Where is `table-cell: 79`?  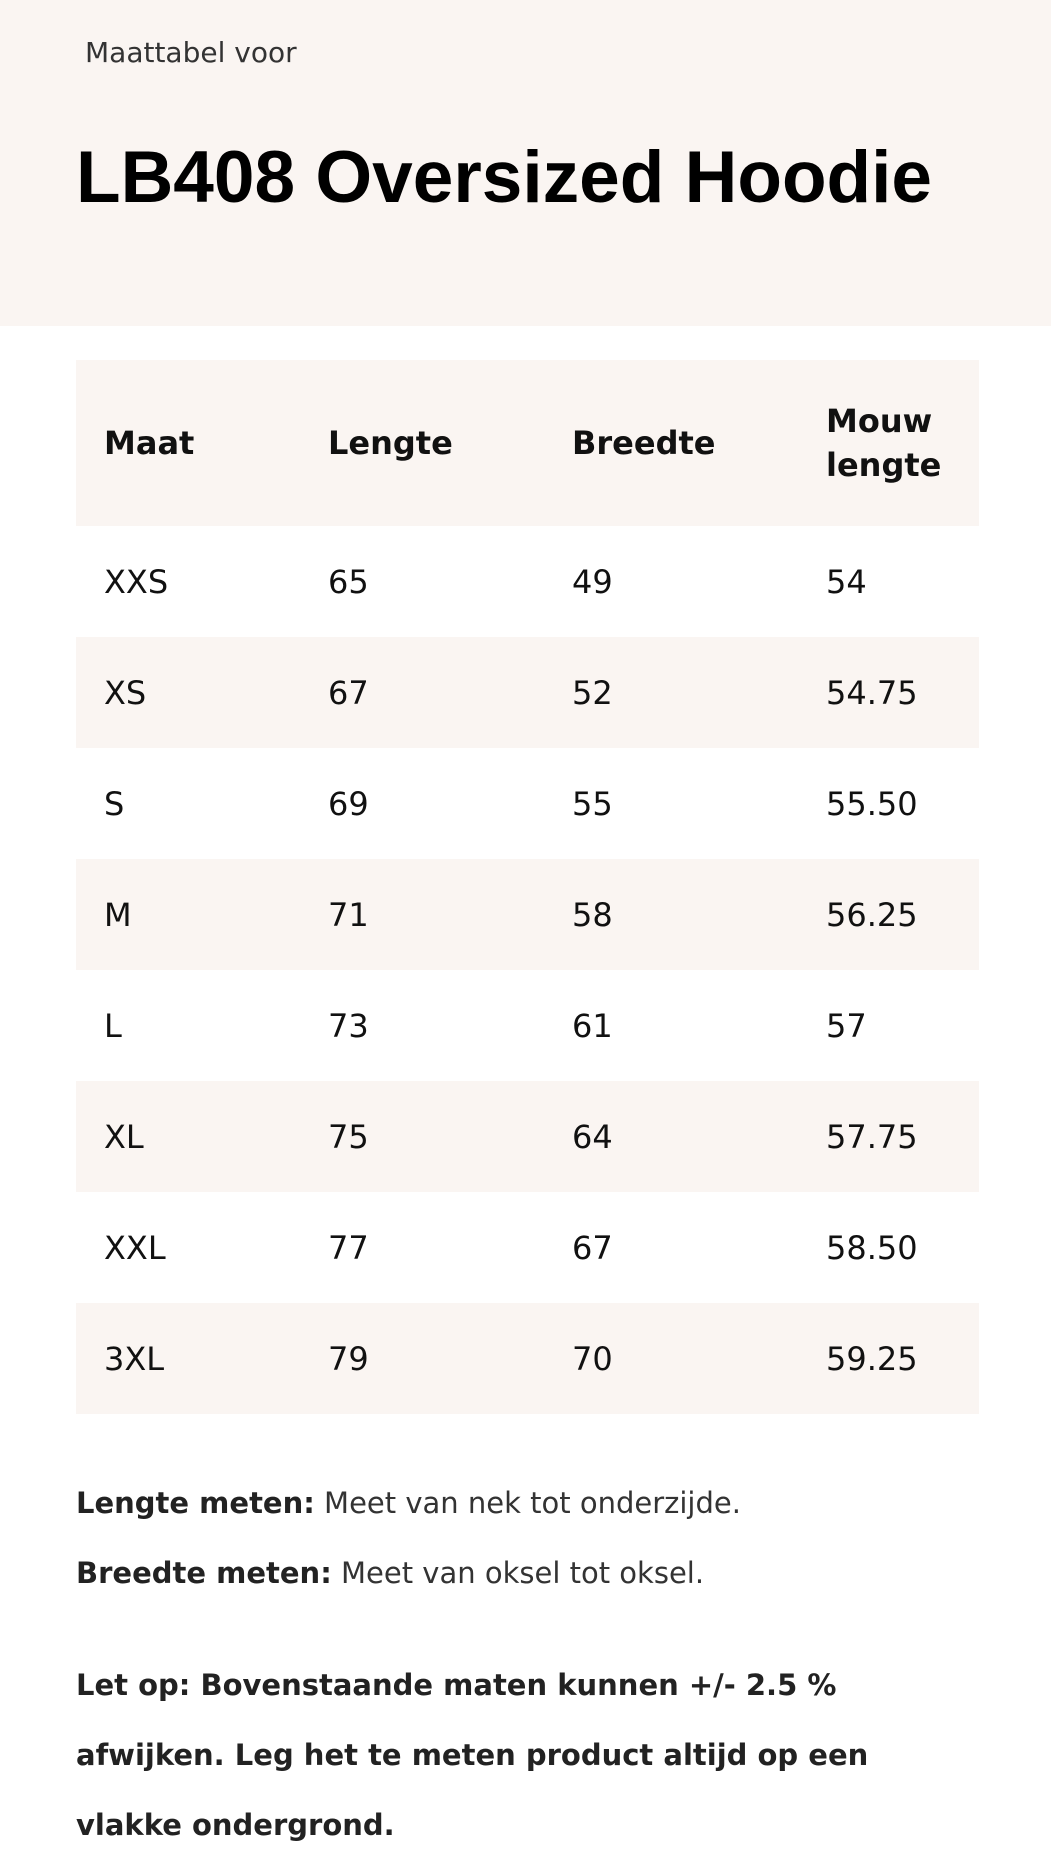
table-cell: 79 is located at coordinates (422, 1358).